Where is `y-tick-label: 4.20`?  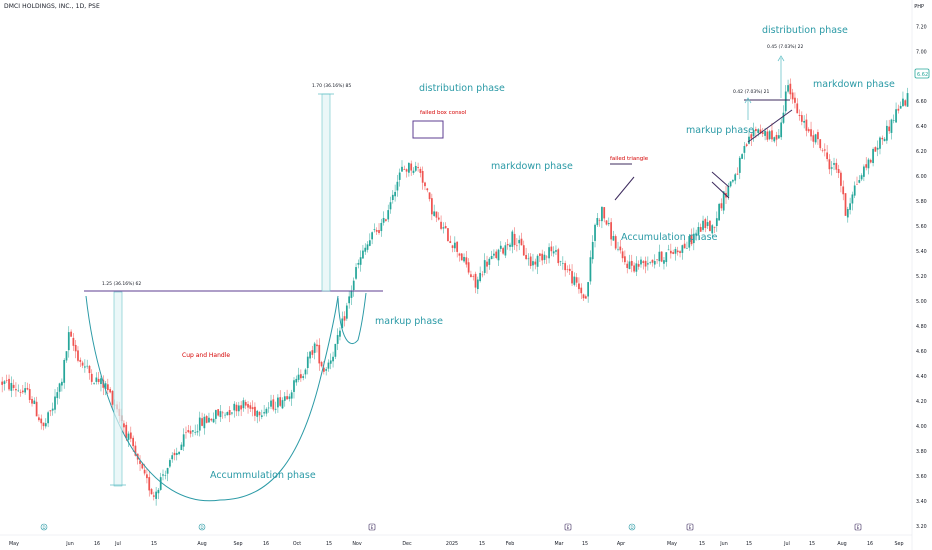 y-tick-label: 4.20 is located at coordinates (921, 402).